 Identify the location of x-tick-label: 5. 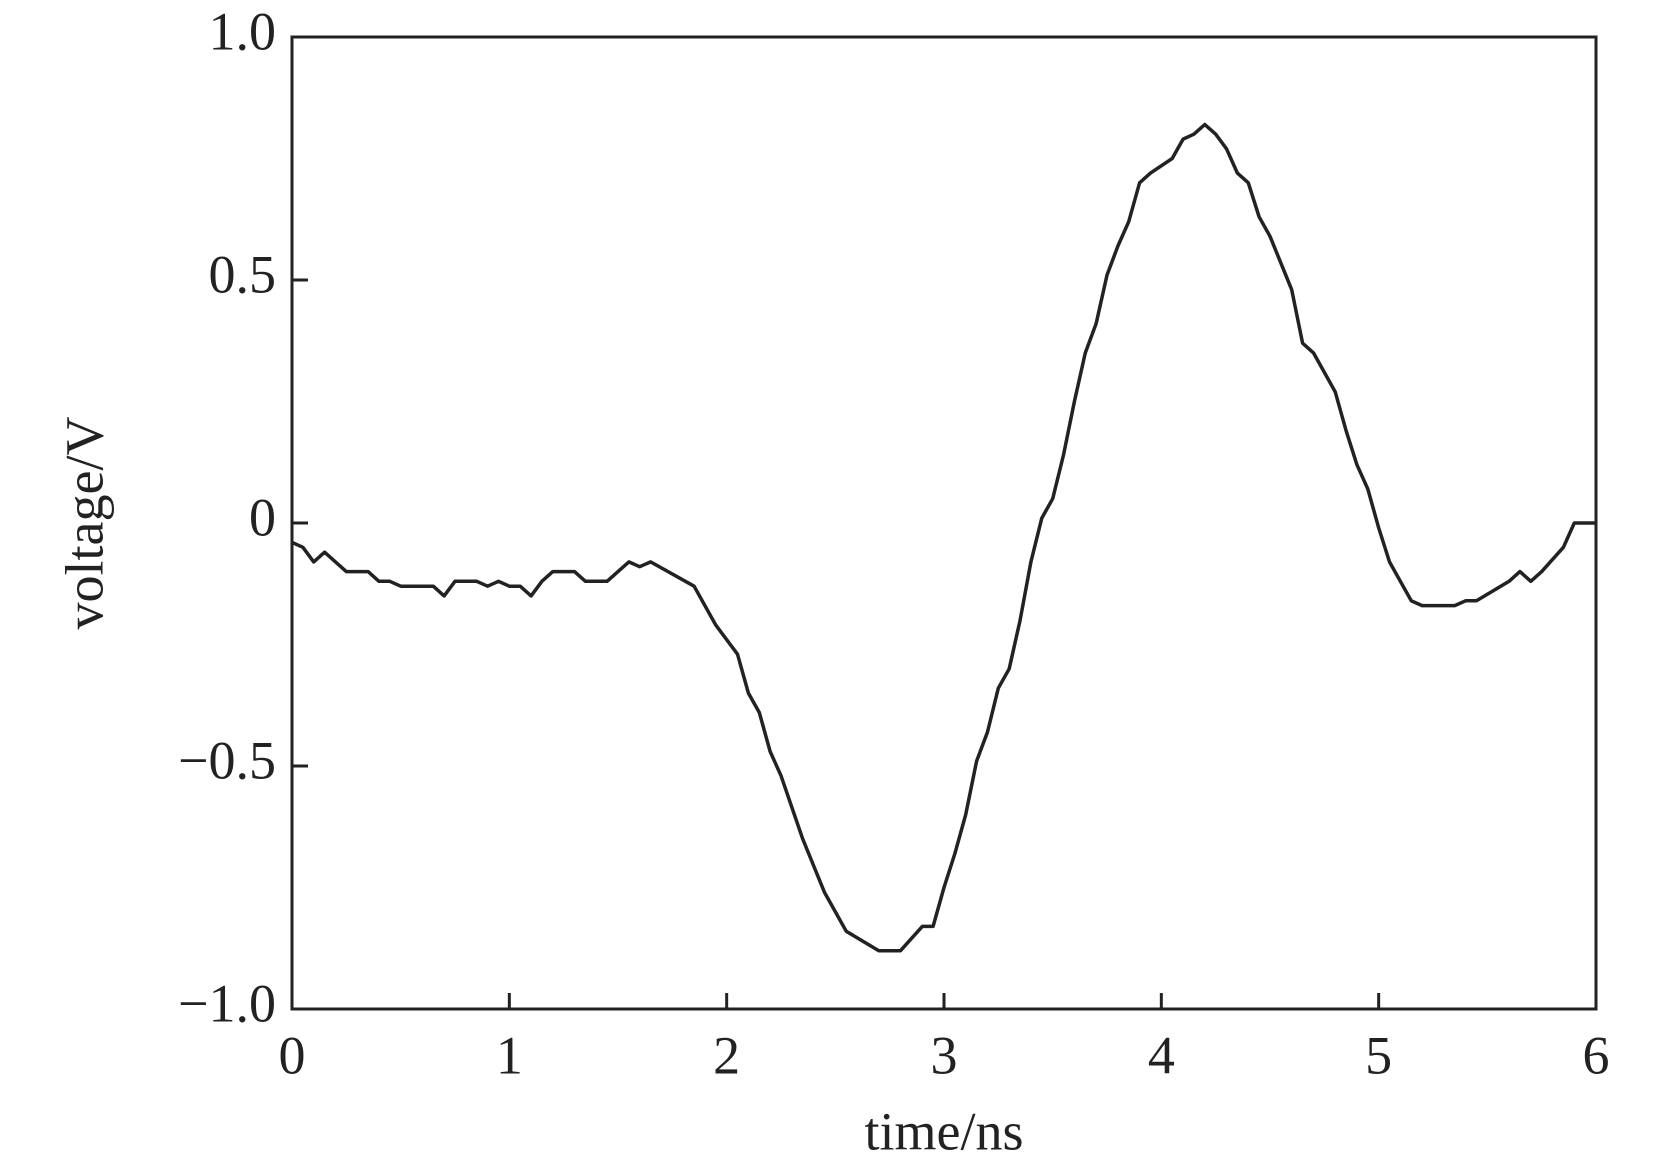
(1378, 1055).